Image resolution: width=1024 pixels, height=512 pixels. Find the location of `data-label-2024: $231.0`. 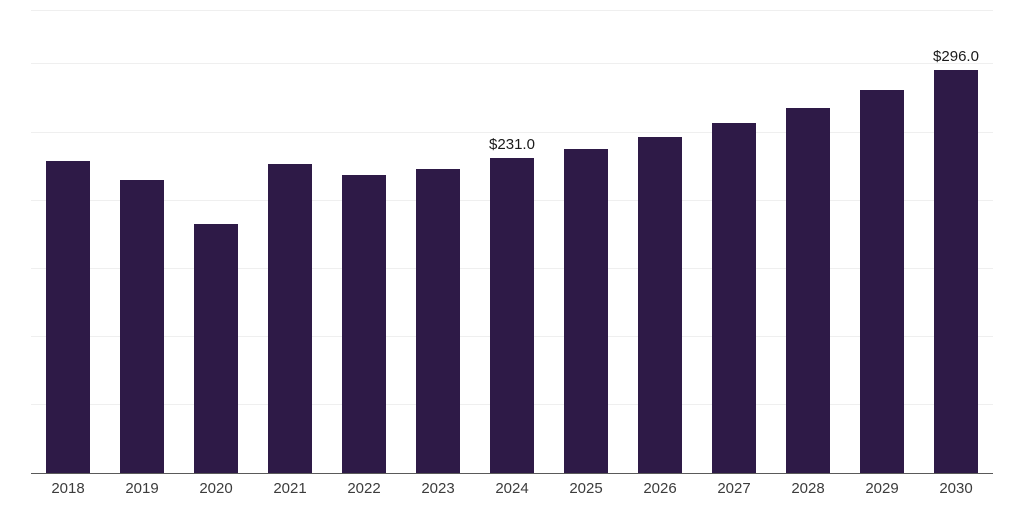

data-label-2024: $231.0 is located at coordinates (512, 145).